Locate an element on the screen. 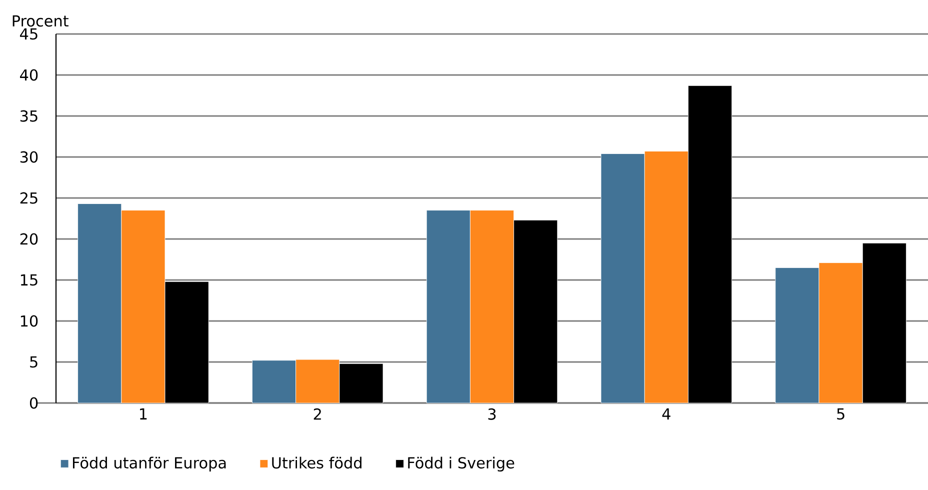  x-tick-label: 1 is located at coordinates (143, 414).